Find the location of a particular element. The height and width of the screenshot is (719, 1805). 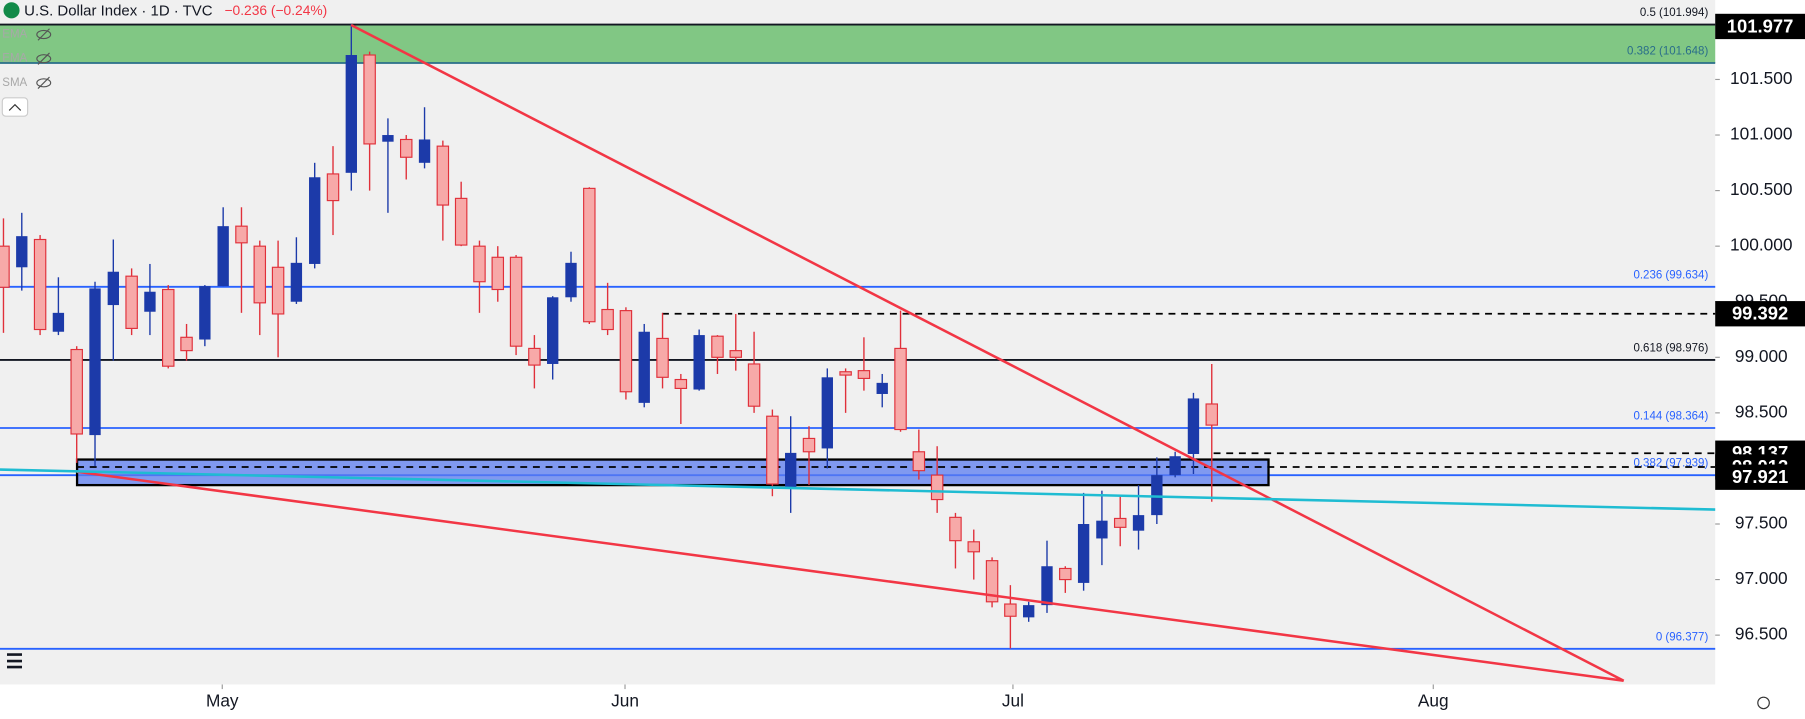

y-tick-label: 96.500 is located at coordinates (1761, 634).